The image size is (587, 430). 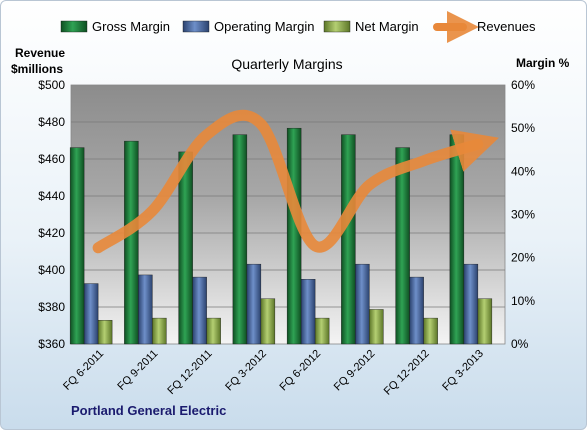 I want to click on left-tick-label: $360, so click(x=51, y=344).